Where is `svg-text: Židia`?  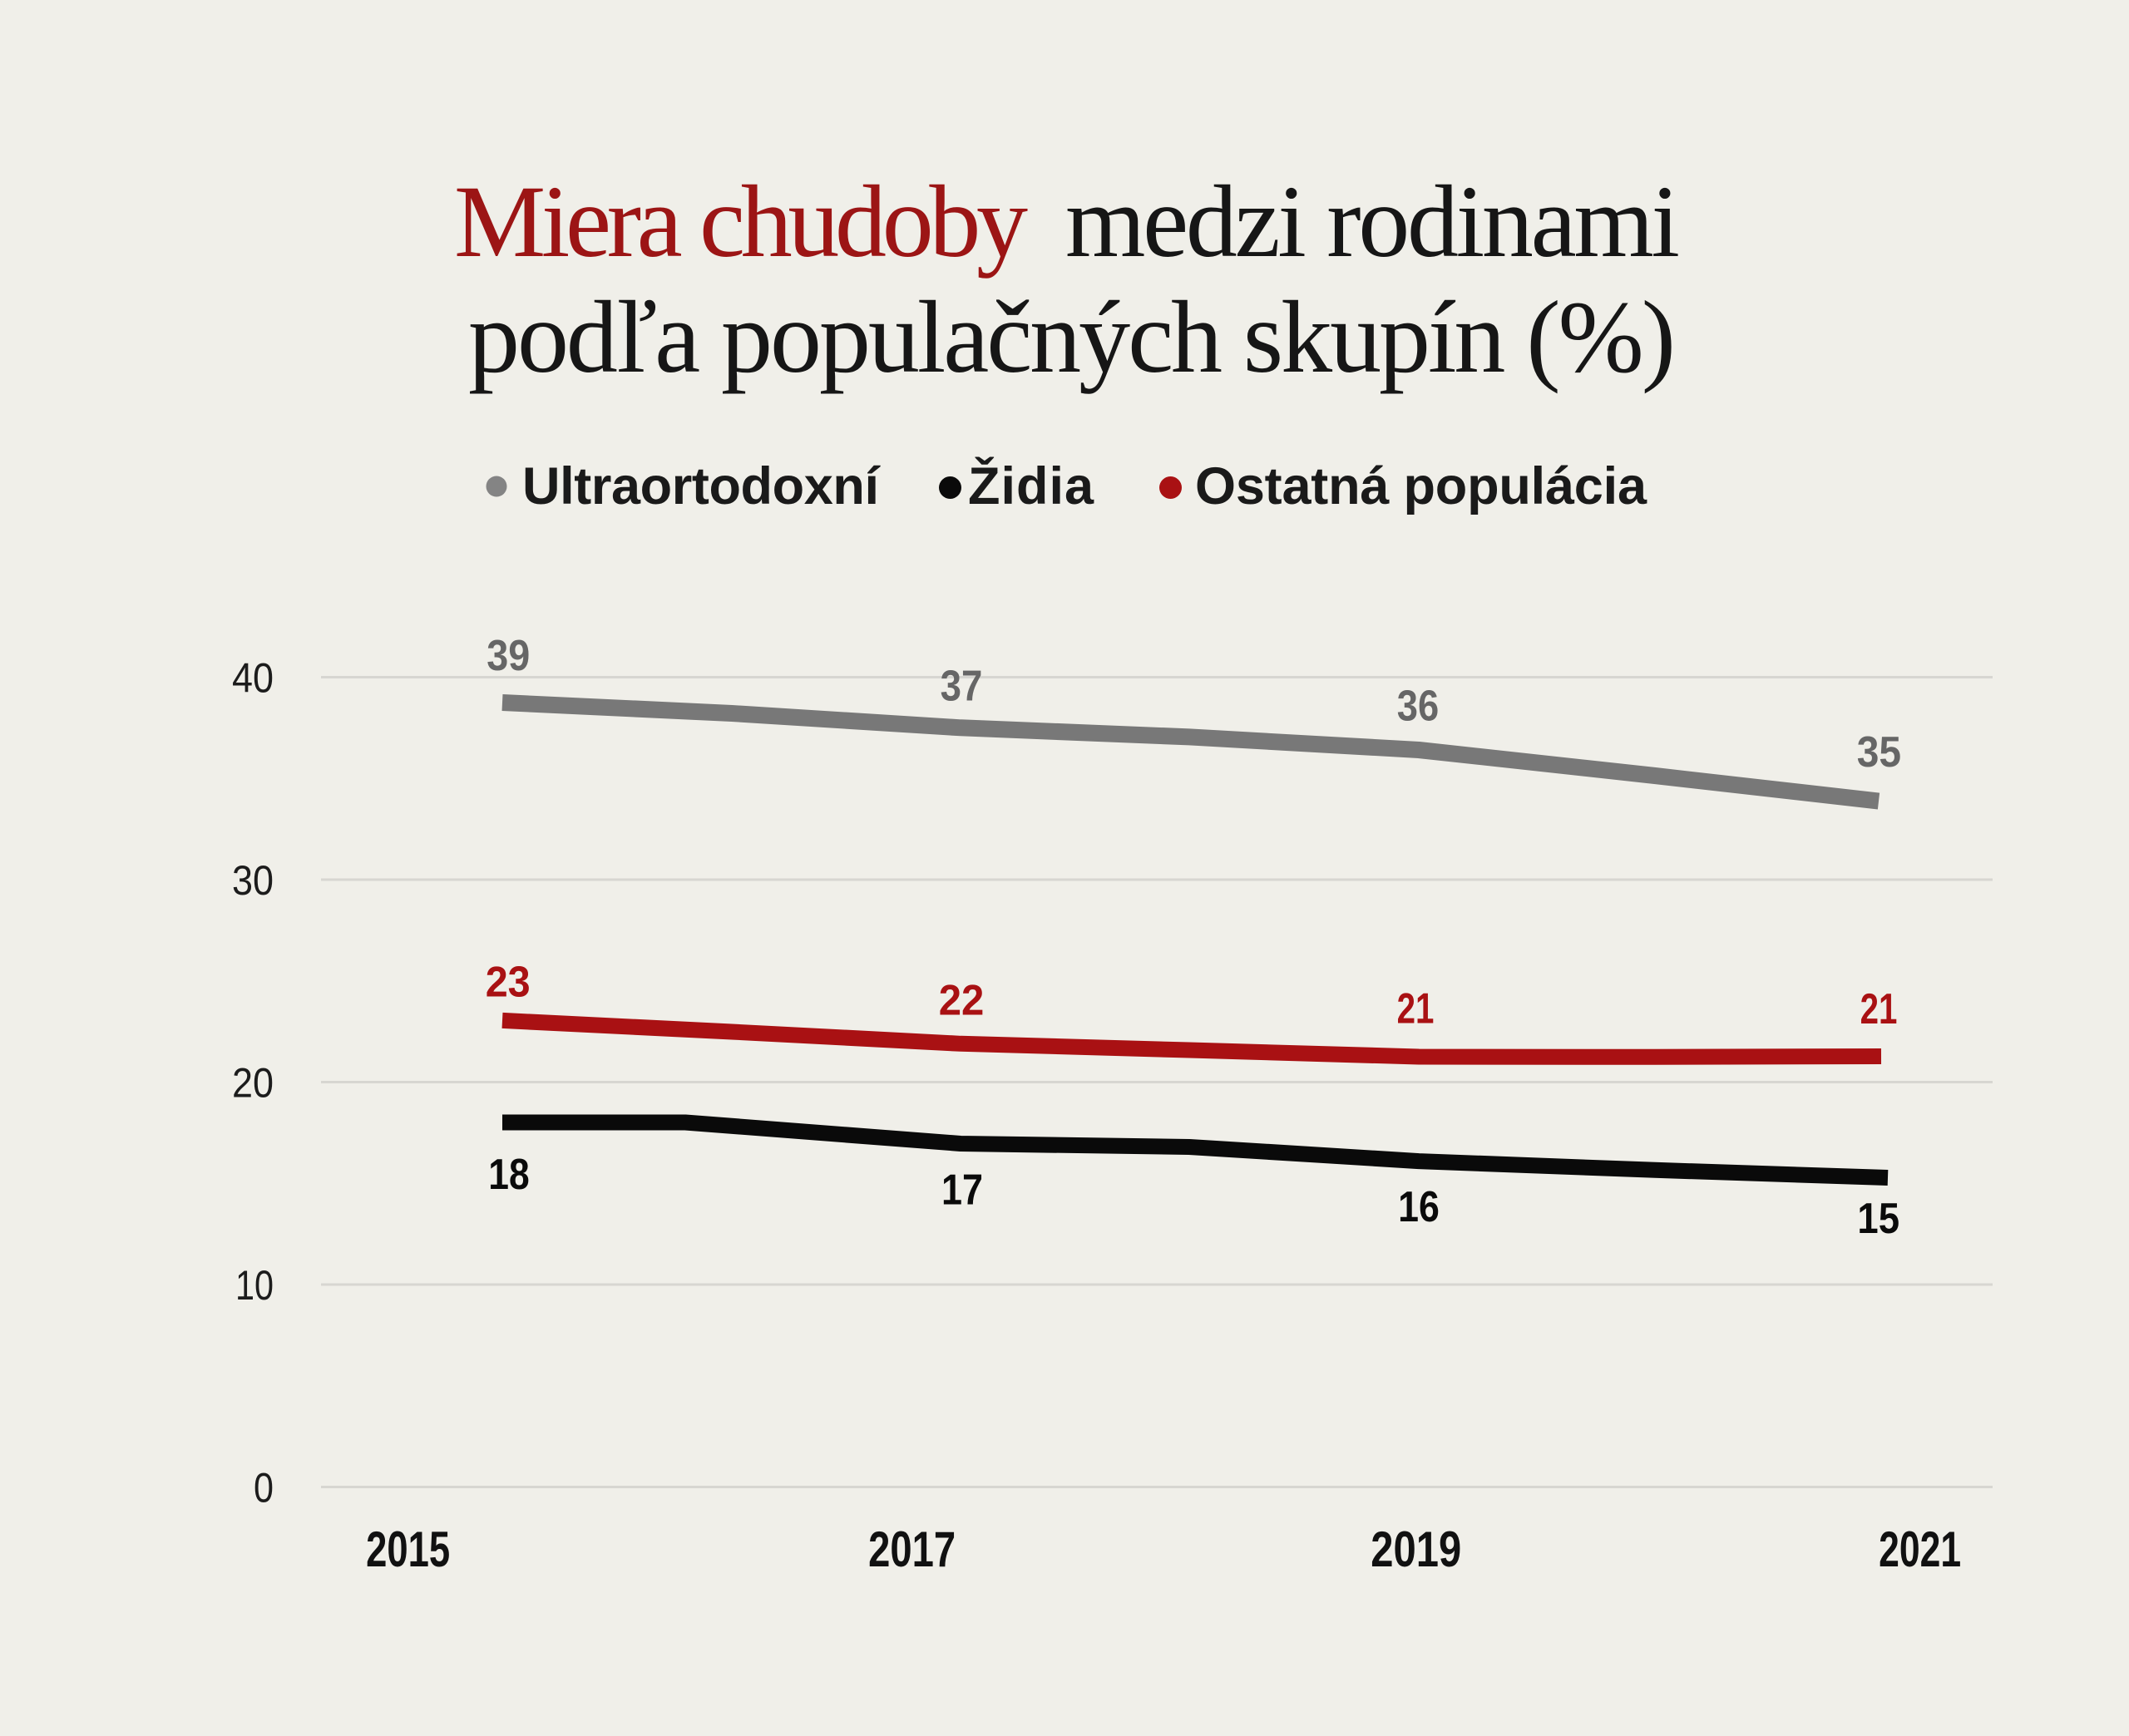 svg-text: Židia is located at coordinates (1031, 485).